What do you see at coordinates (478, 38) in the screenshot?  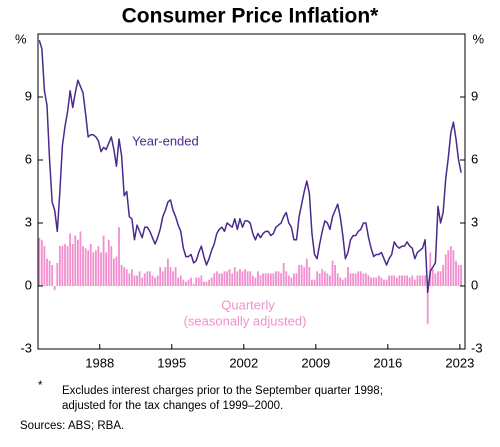 I see `y-unit-right: %` at bounding box center [478, 38].